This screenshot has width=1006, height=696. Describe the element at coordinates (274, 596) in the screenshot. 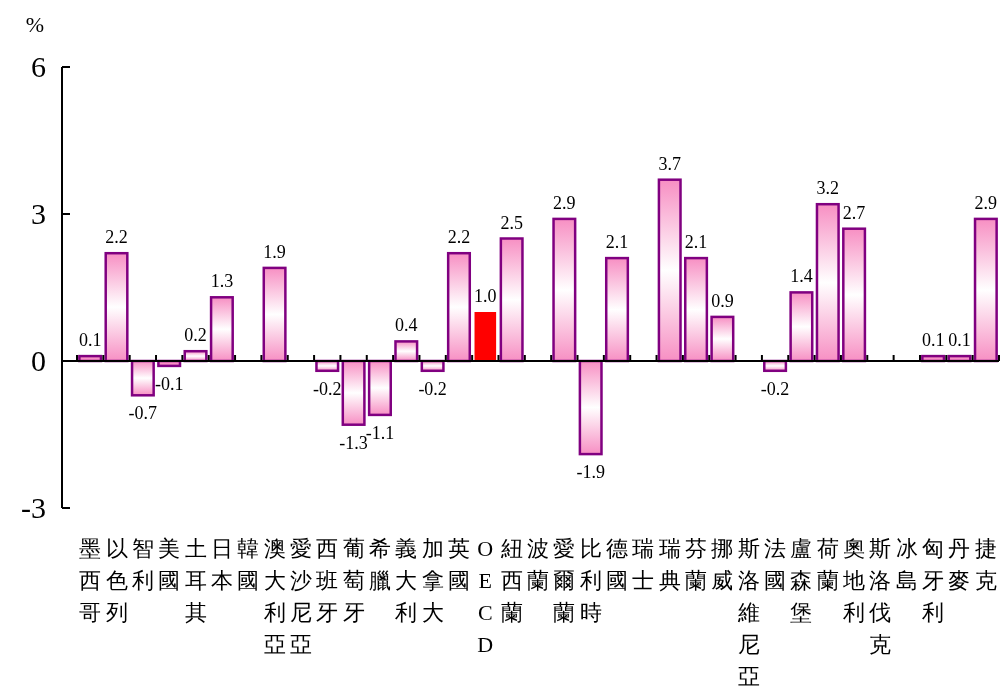

I see `x-tick-label: 澳大利亞` at that location.